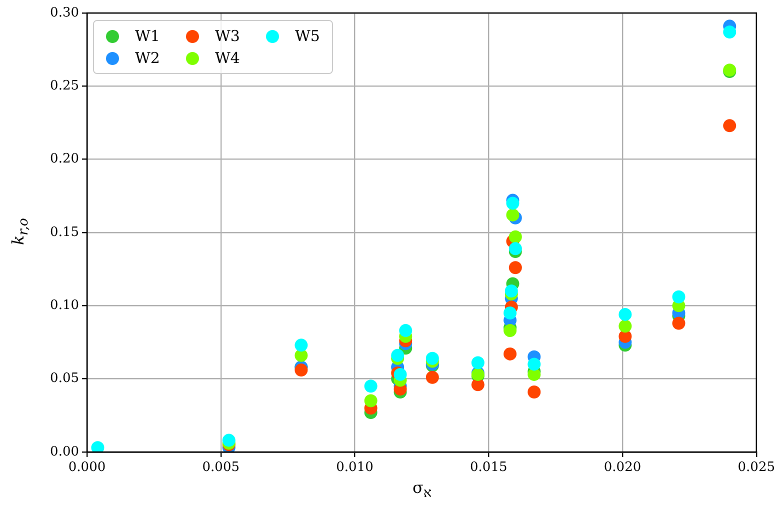  I want to click on x-tick-label: 0.015, so click(489, 468).